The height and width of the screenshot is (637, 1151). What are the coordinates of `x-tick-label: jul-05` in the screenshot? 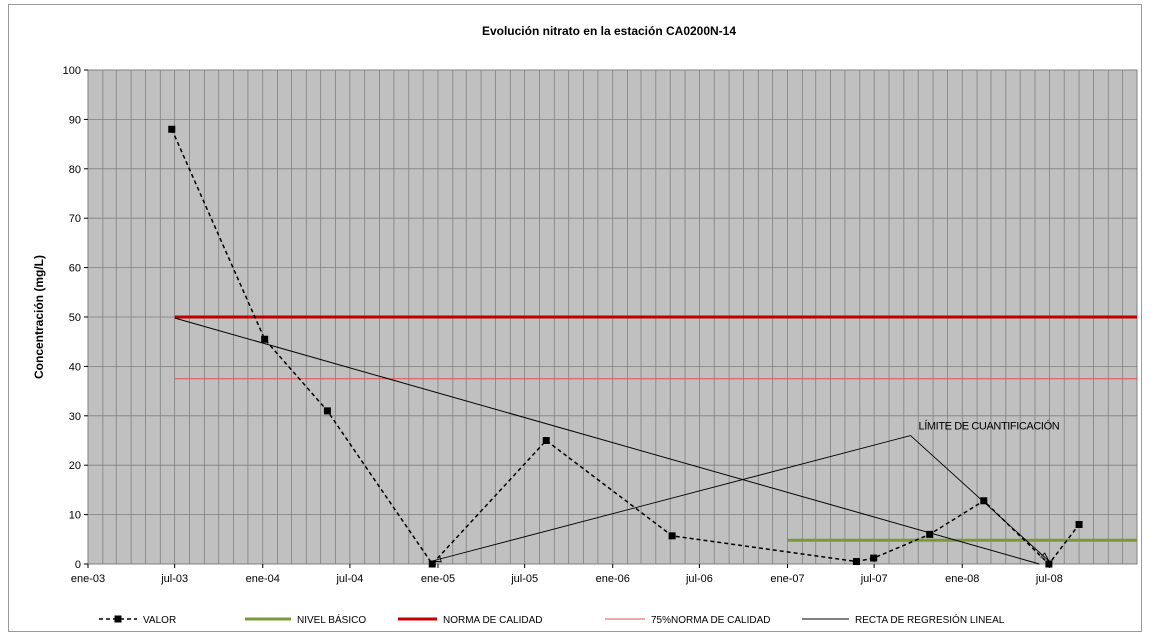 It's located at (524, 579).